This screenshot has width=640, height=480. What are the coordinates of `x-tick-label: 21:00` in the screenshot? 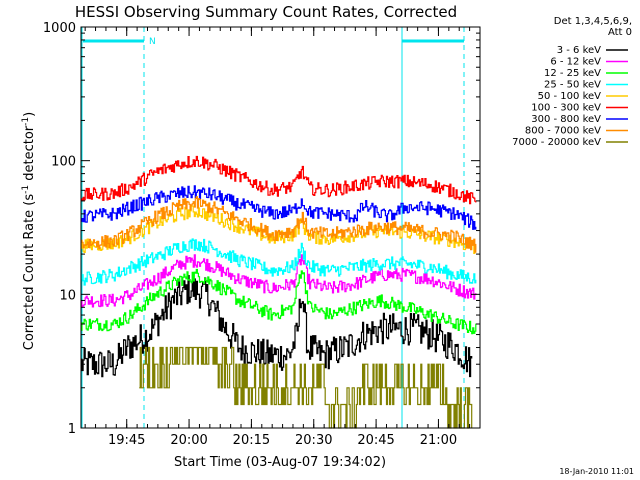 It's located at (438, 440).